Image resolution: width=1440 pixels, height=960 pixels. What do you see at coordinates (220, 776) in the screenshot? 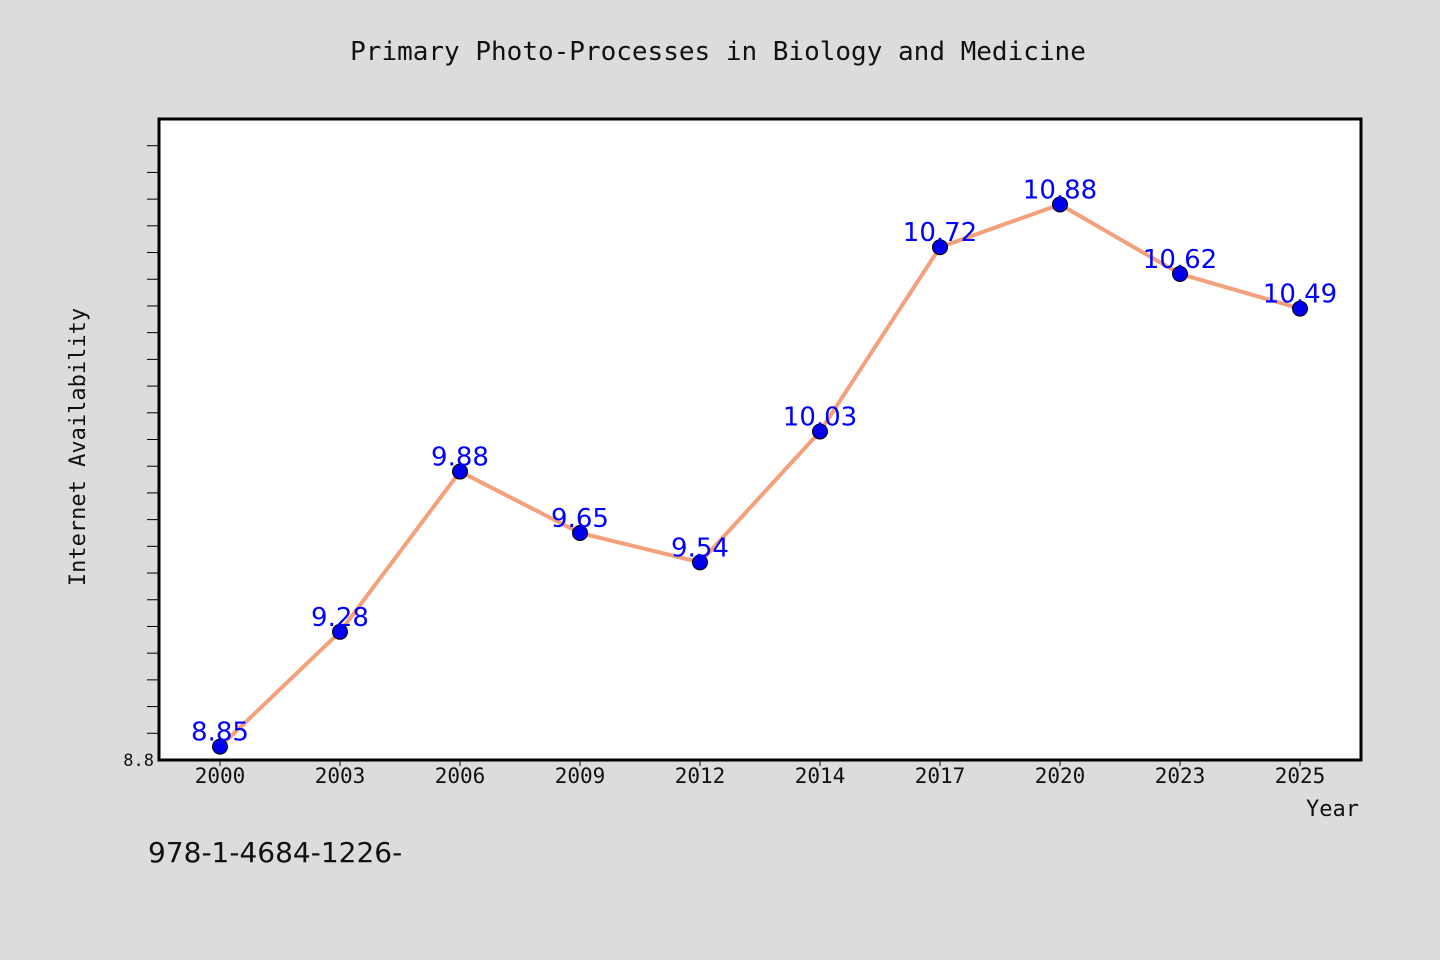
I see `x-tick-label: 2000` at bounding box center [220, 776].